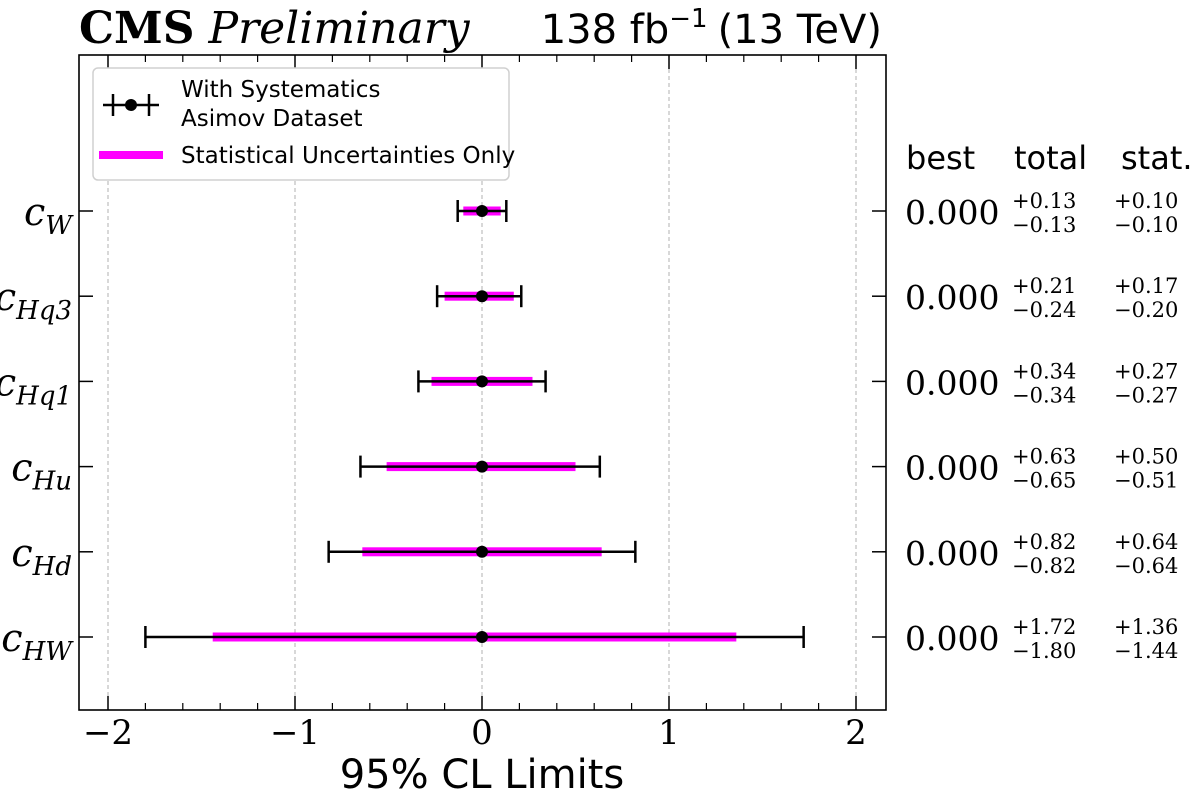 Image resolution: width=1200 pixels, height=800 pixels. What do you see at coordinates (1044, 457) in the screenshot?
I see `total-upper-error: +0.63` at bounding box center [1044, 457].